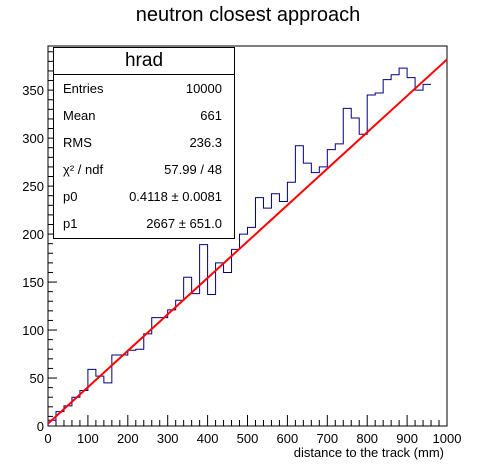 The image size is (496, 474). What do you see at coordinates (193, 169) in the screenshot?
I see `stats-value: 57.99 / 48` at bounding box center [193, 169].